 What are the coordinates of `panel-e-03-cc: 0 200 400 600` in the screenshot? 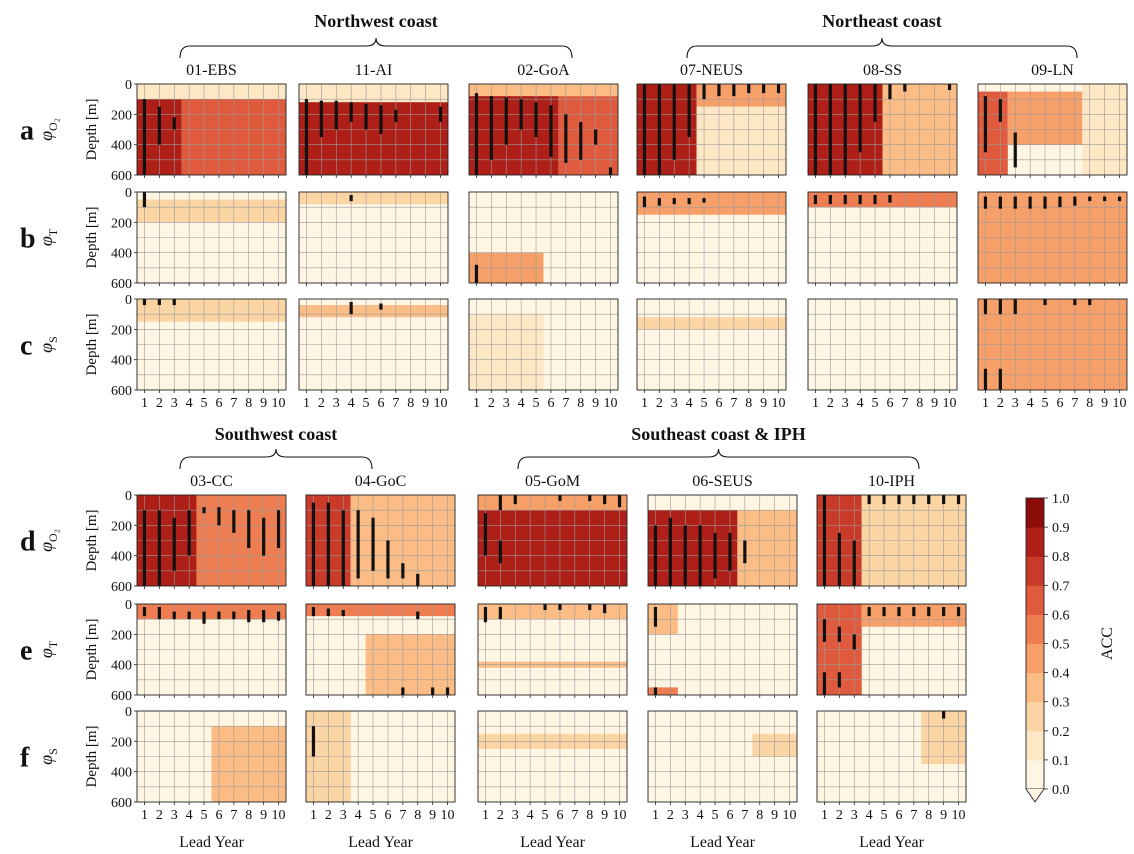 It's located at (199, 651).